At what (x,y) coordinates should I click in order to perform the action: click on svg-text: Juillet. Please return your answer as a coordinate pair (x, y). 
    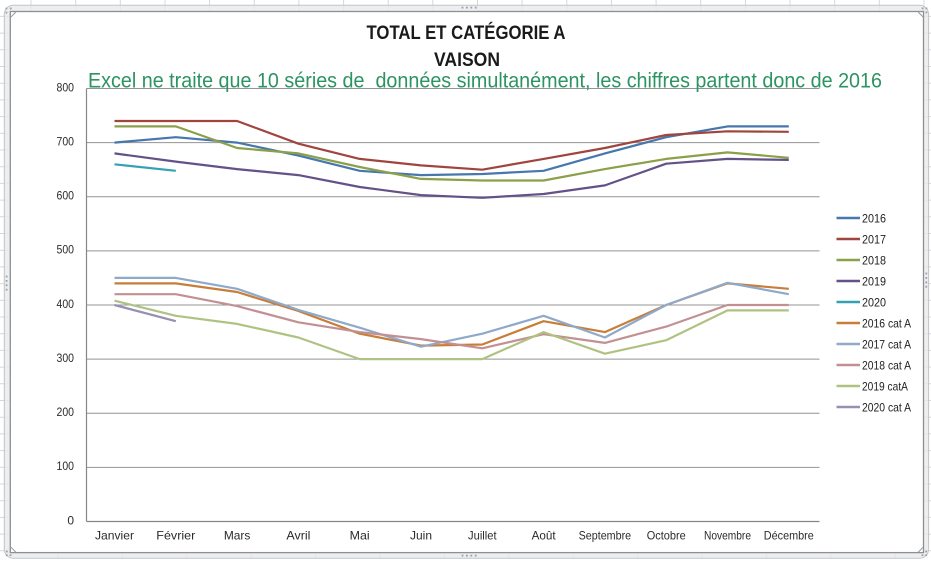
    Looking at the image, I should click on (482, 536).